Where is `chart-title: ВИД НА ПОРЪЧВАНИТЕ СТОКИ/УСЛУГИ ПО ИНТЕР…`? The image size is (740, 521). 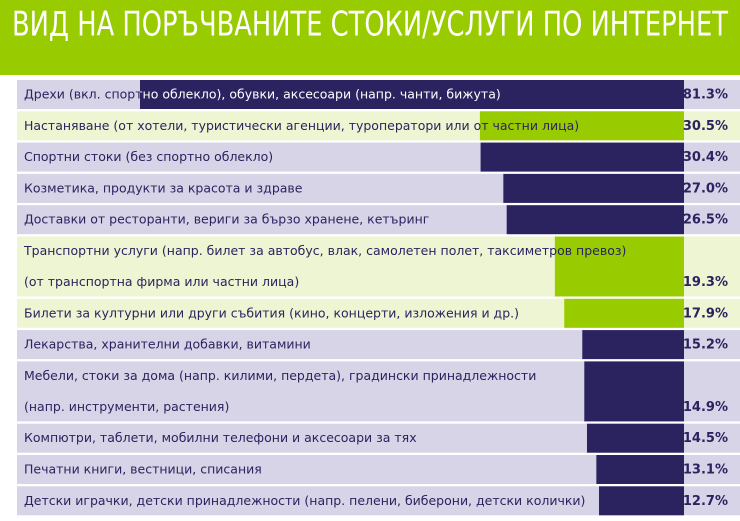 chart-title: ВИД НА ПОРЪЧВАНИТЕ СТОКИ/УСЛУГИ ПО ИНТЕР… is located at coordinates (370, 25).